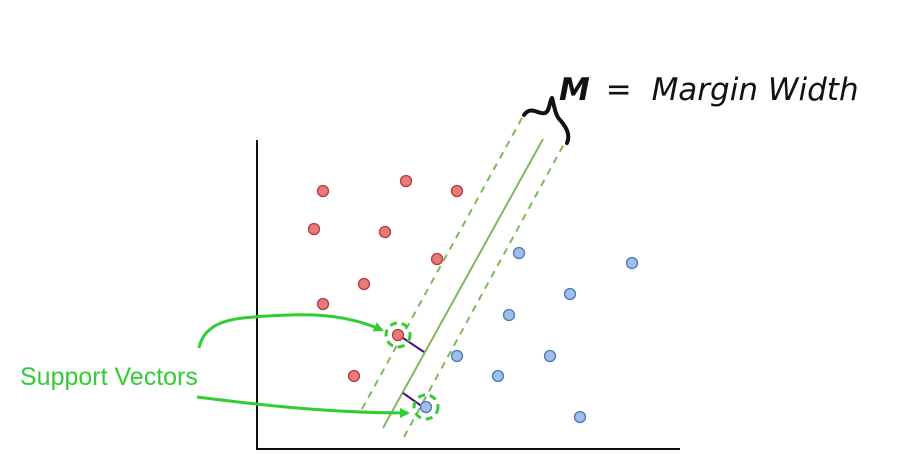 Image resolution: width=923 pixels, height=475 pixels. What do you see at coordinates (303, 365) in the screenshot?
I see `support-vector-arrows` at bounding box center [303, 365].